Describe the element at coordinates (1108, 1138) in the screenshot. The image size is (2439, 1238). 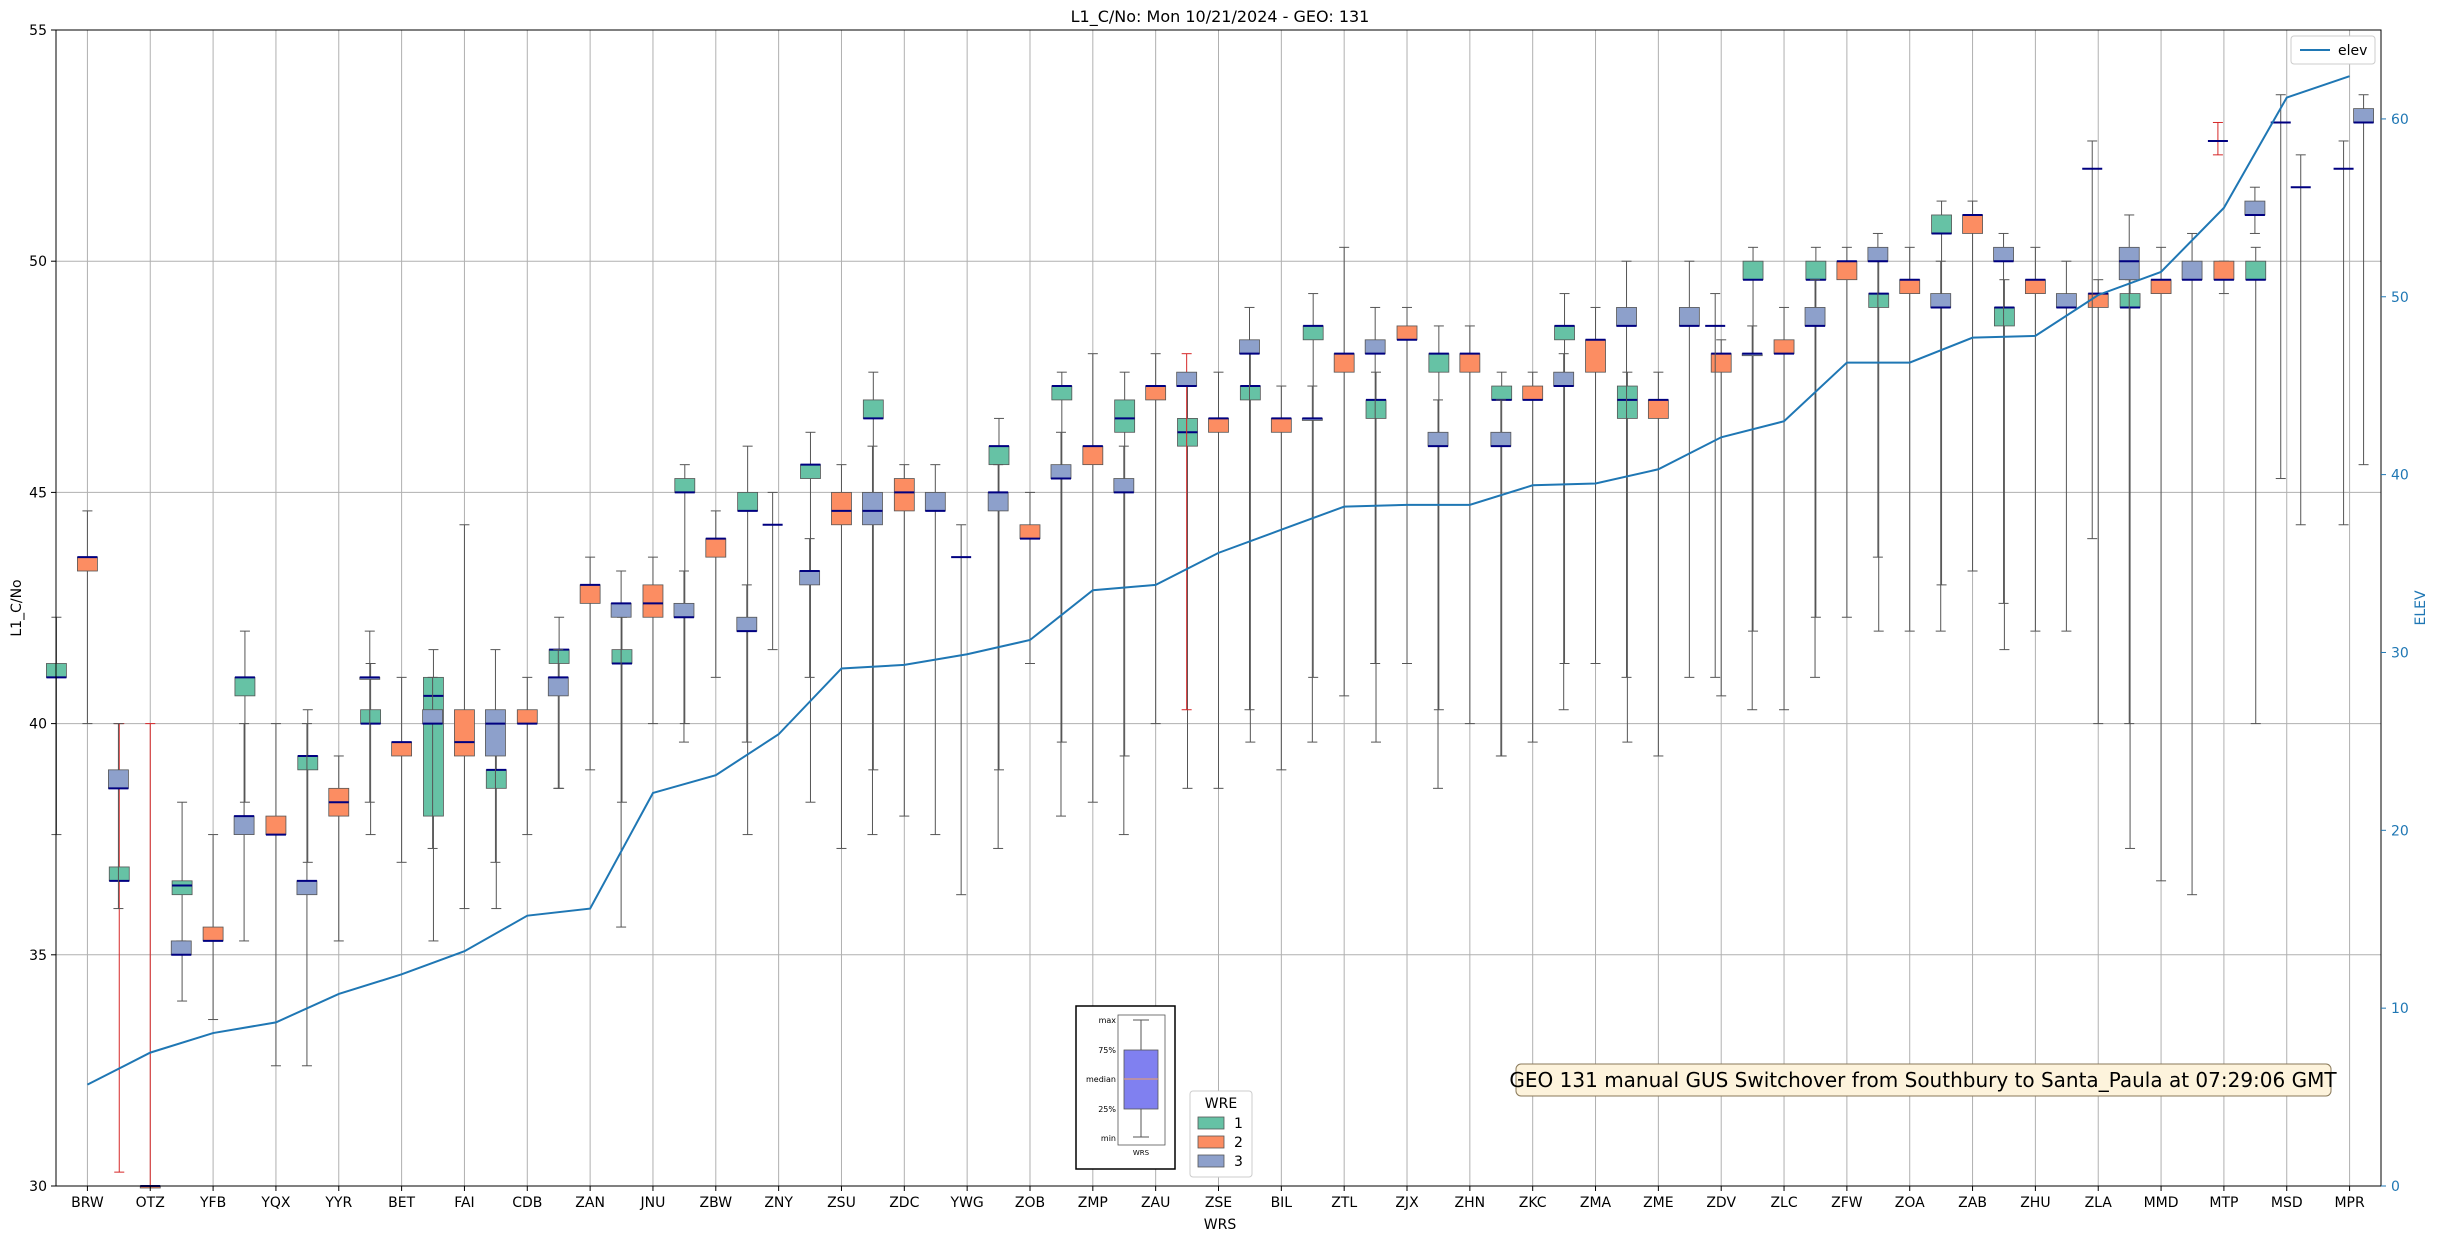
I see `key-label-min: min` at that location.